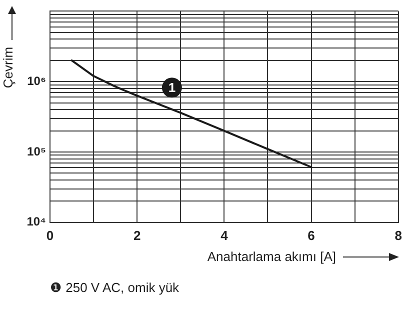 This screenshot has width=408, height=312. What do you see at coordinates (172, 88) in the screenshot?
I see `annotation: 1` at bounding box center [172, 88].